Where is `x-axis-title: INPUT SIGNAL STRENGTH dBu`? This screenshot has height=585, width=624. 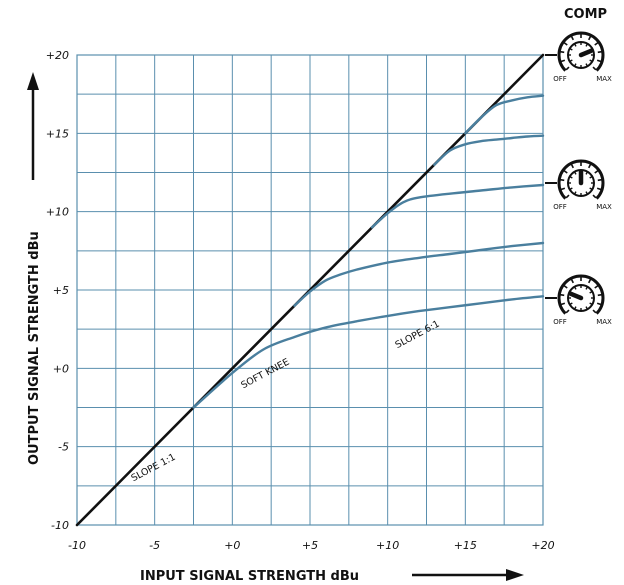
x-axis-title: INPUT SIGNAL STRENGTH dBu is located at coordinates (249, 576).